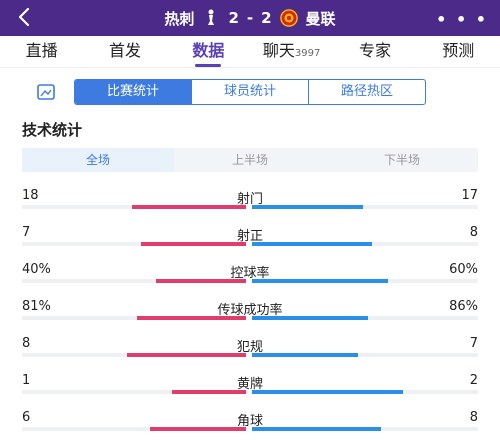 The width and height of the screenshot is (500, 440). Describe the element at coordinates (26, 343) in the screenshot. I see `home-stat-value: 8` at that location.